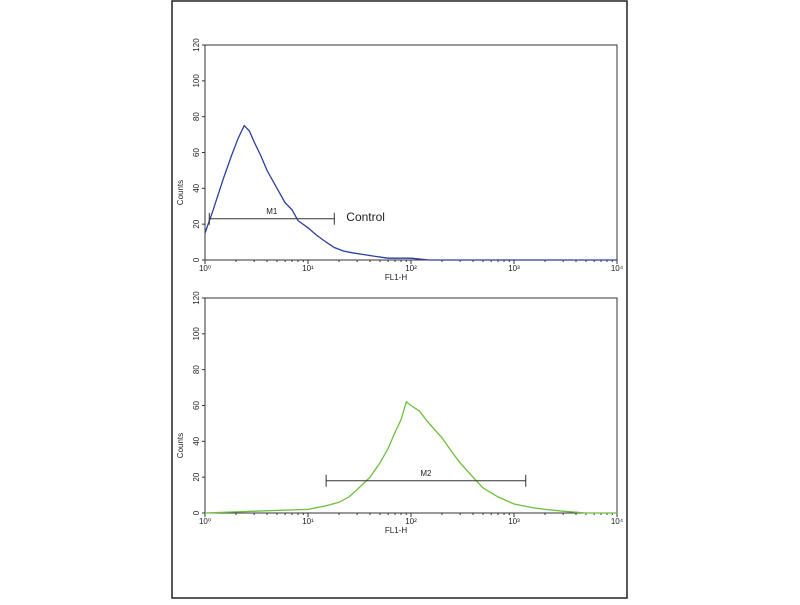 This screenshot has height=605, width=800. Describe the element at coordinates (272, 211) in the screenshot. I see `marker-label: M1` at that location.